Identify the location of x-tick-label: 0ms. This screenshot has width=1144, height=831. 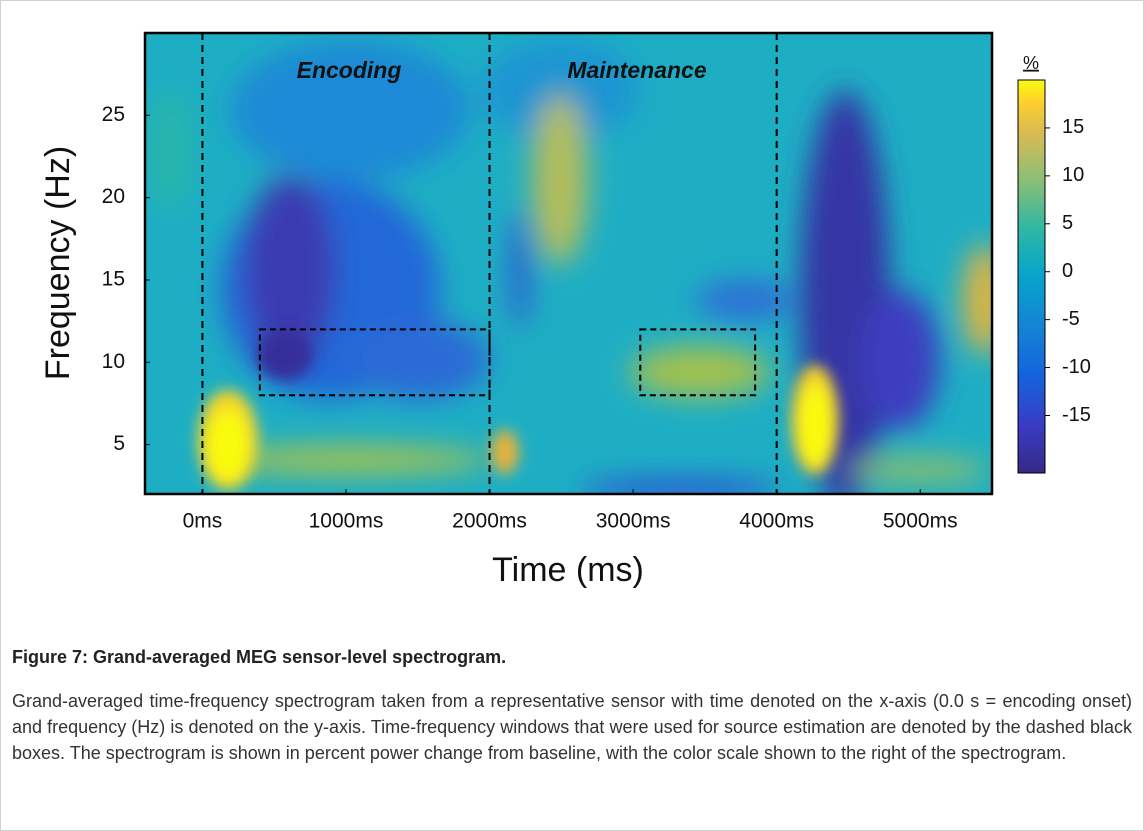
(203, 521).